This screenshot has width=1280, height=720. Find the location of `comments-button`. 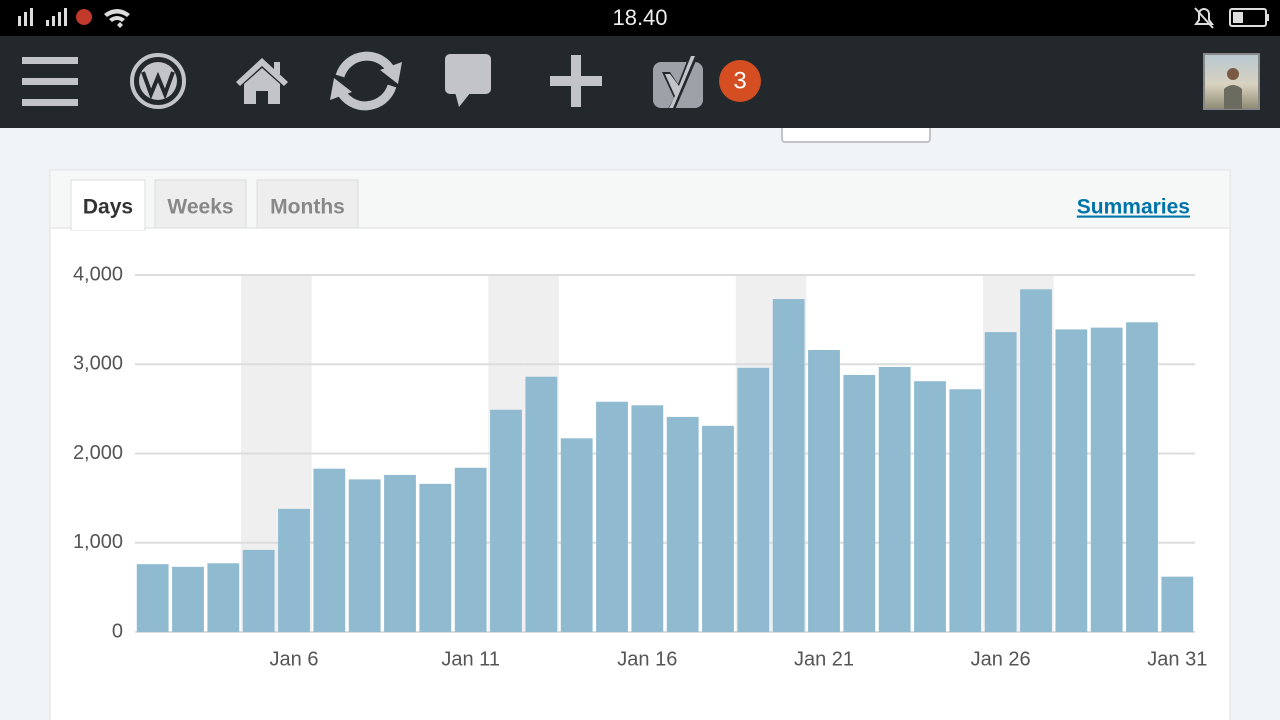

comments-button is located at coordinates (468, 80).